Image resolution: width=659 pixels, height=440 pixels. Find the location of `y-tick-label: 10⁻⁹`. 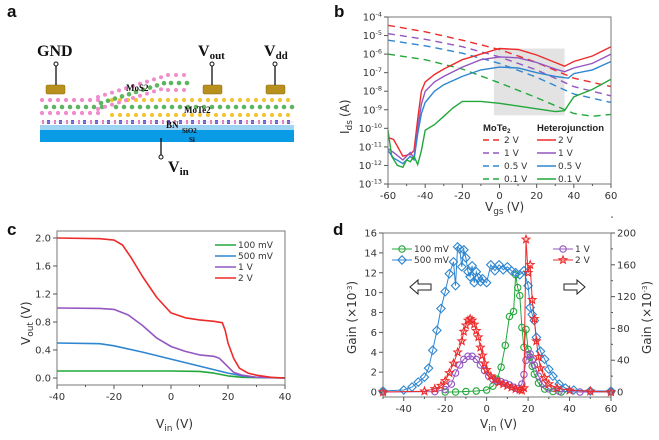

y-tick-label: 10⁻⁹ is located at coordinates (372, 109).